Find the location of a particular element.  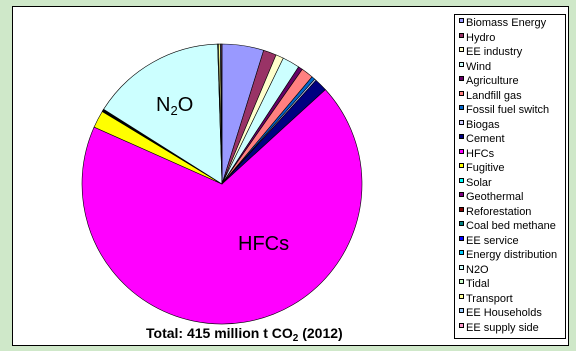

legend-label: Solar is located at coordinates (479, 182).